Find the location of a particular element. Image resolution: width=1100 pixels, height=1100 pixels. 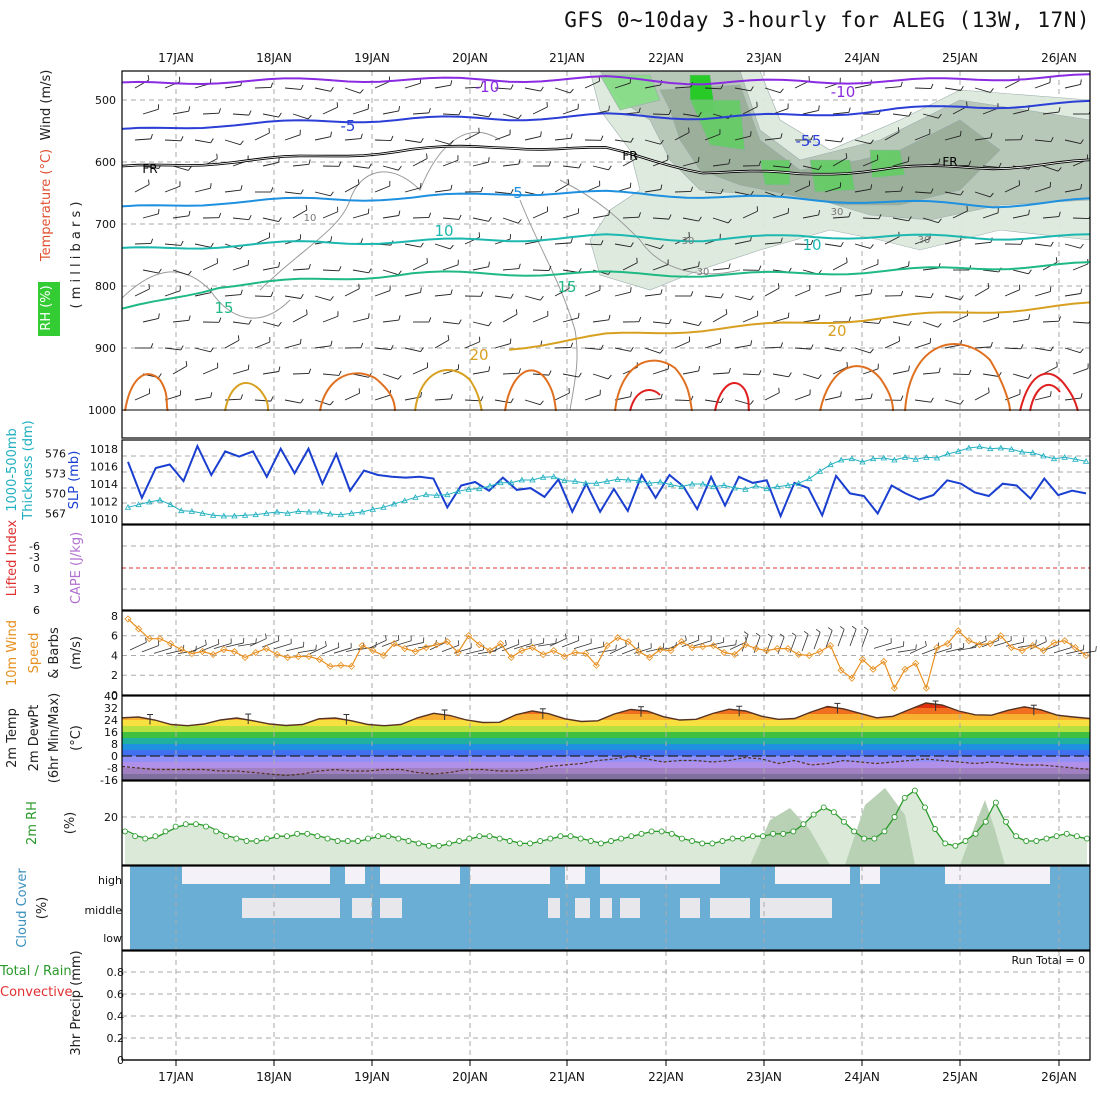

cloud-mid-gap is located at coordinates (630, 908).